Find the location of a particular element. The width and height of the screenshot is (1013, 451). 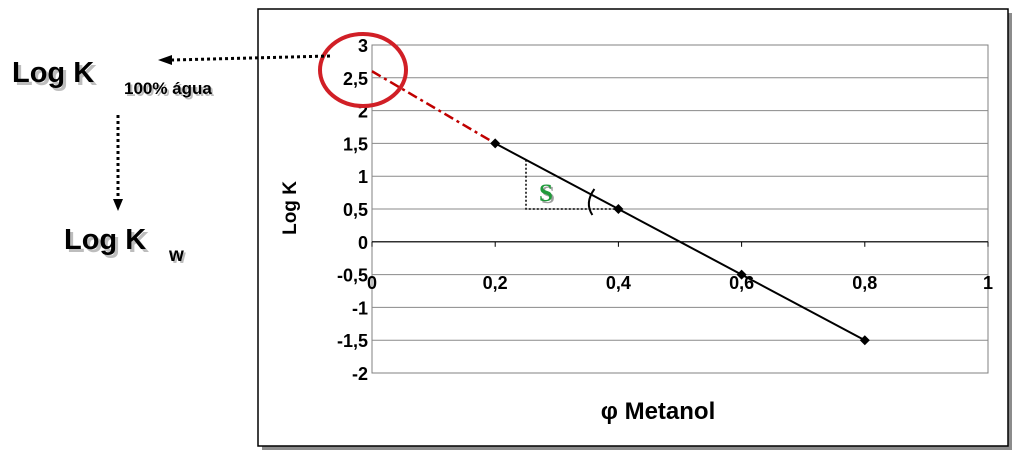

logkw-sub: w is located at coordinates (176, 255).